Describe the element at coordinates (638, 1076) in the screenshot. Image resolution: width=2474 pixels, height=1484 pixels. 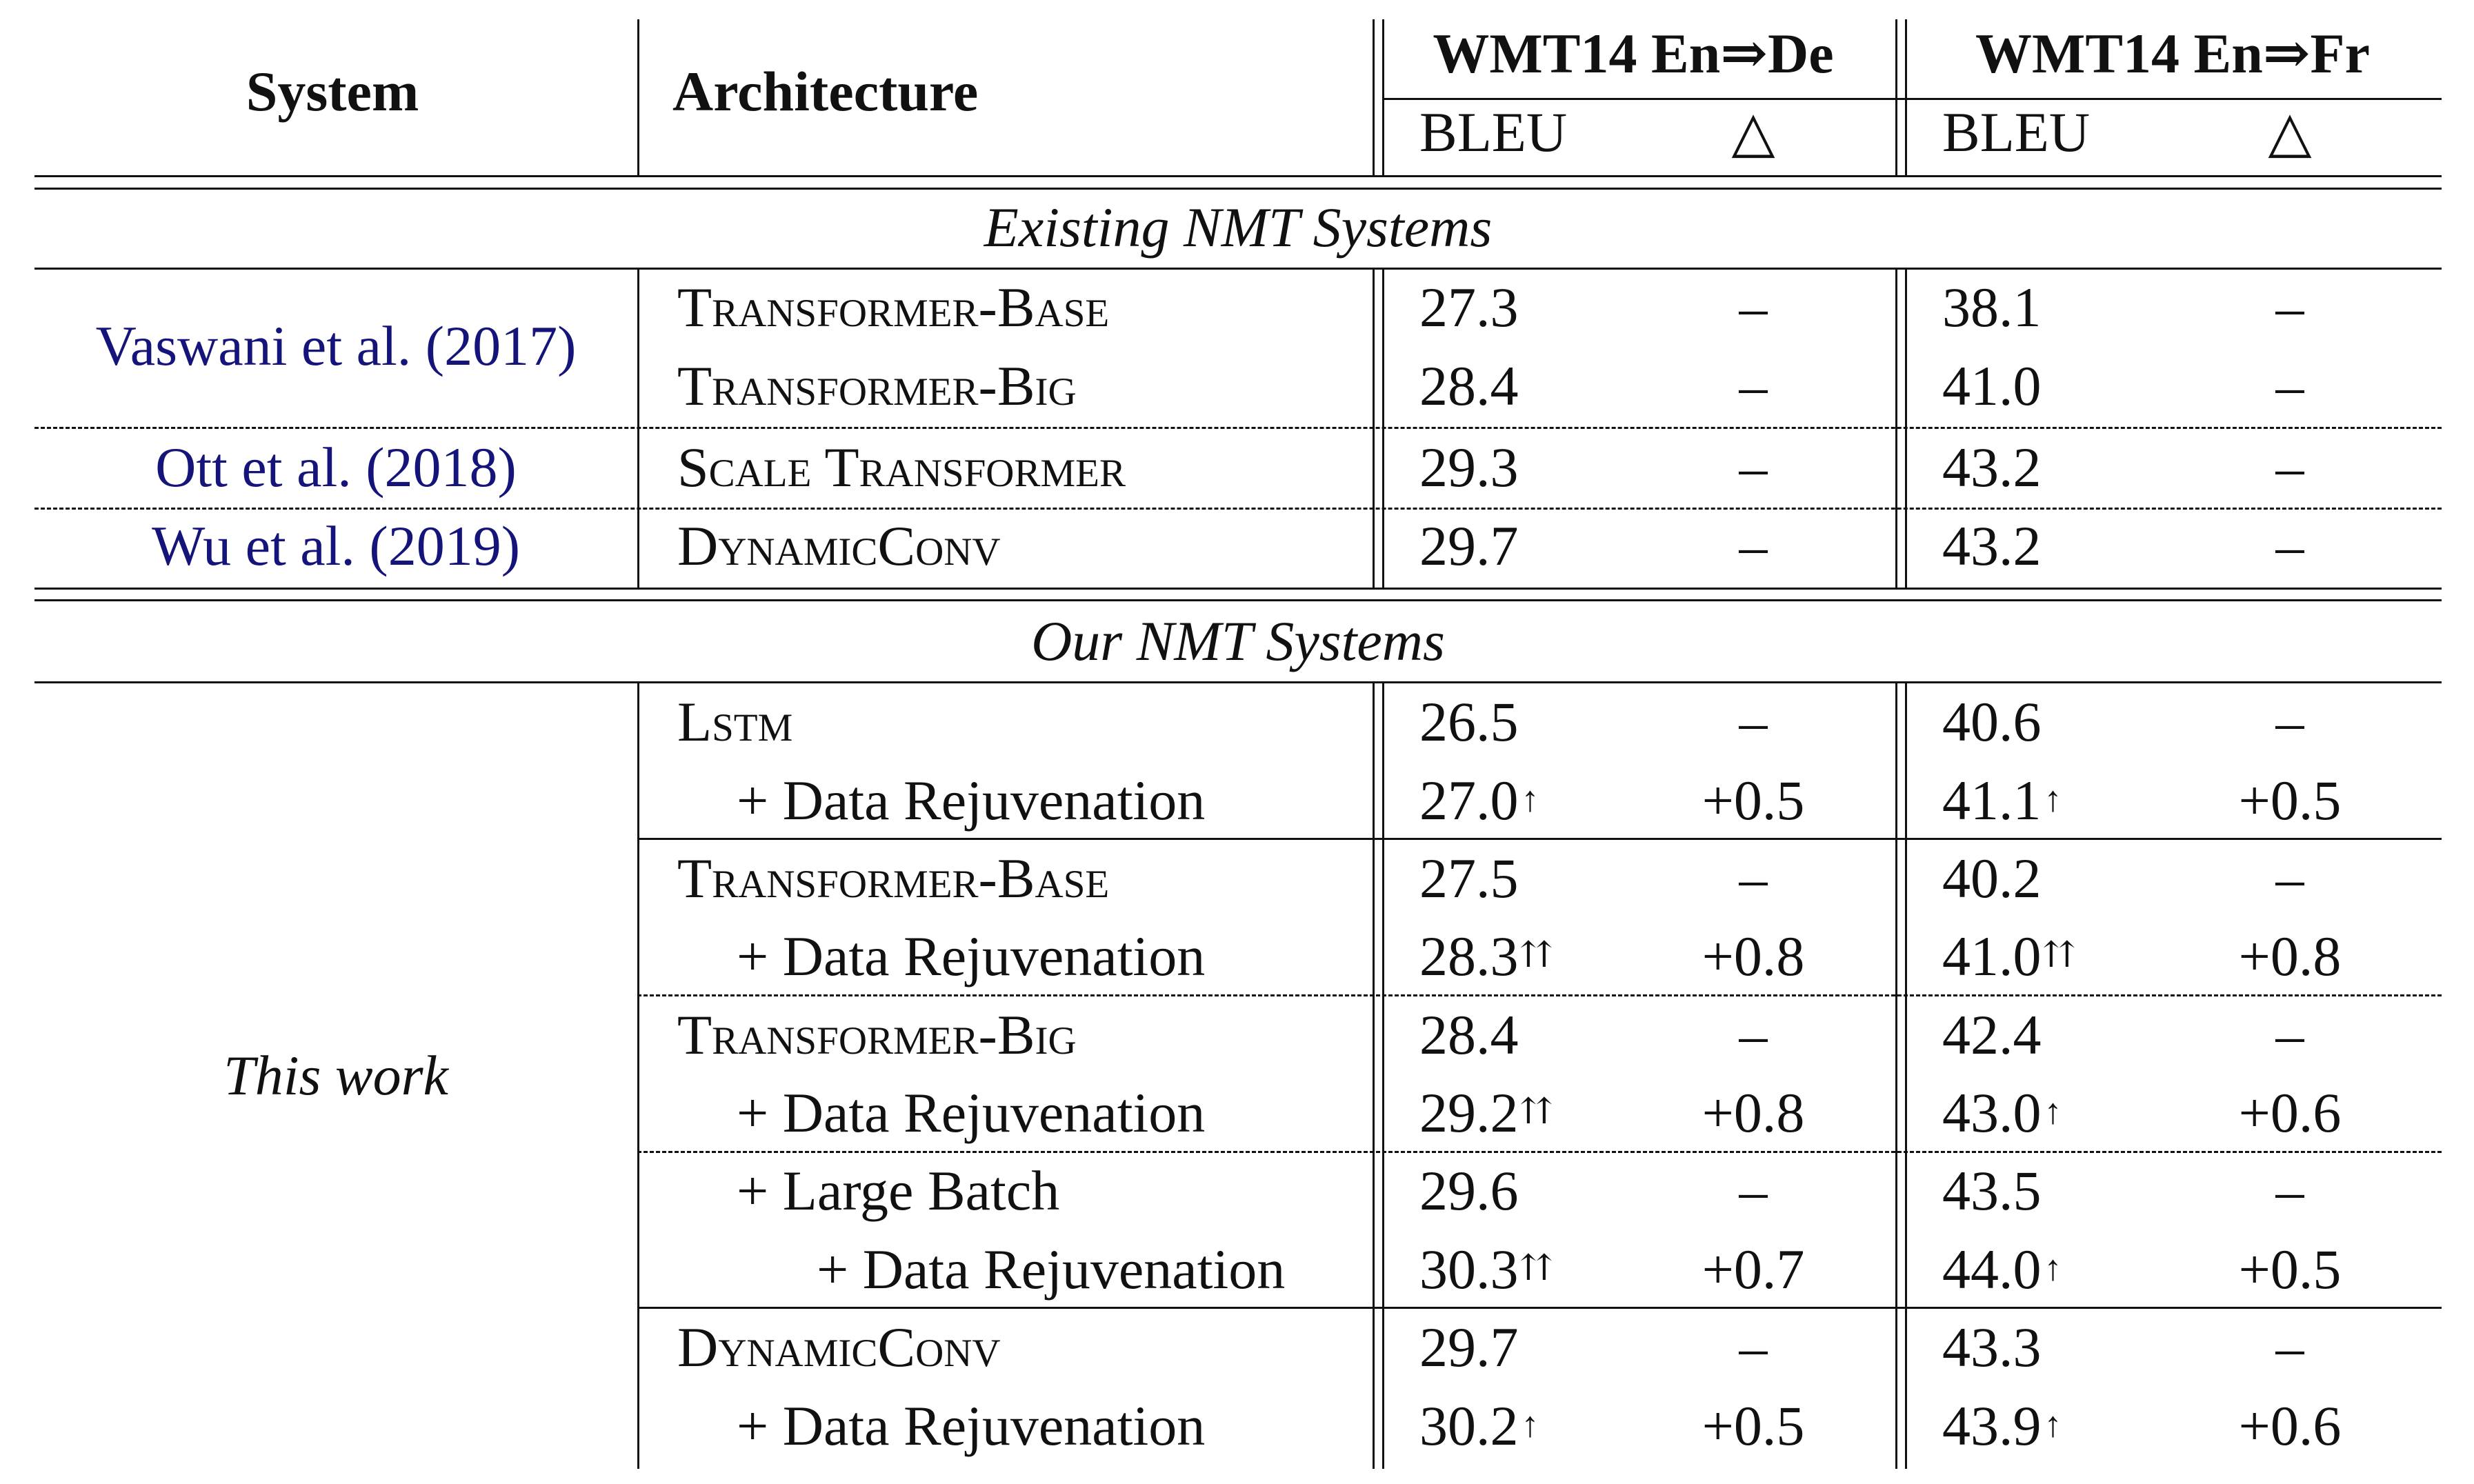
I see `col-rule-system` at that location.